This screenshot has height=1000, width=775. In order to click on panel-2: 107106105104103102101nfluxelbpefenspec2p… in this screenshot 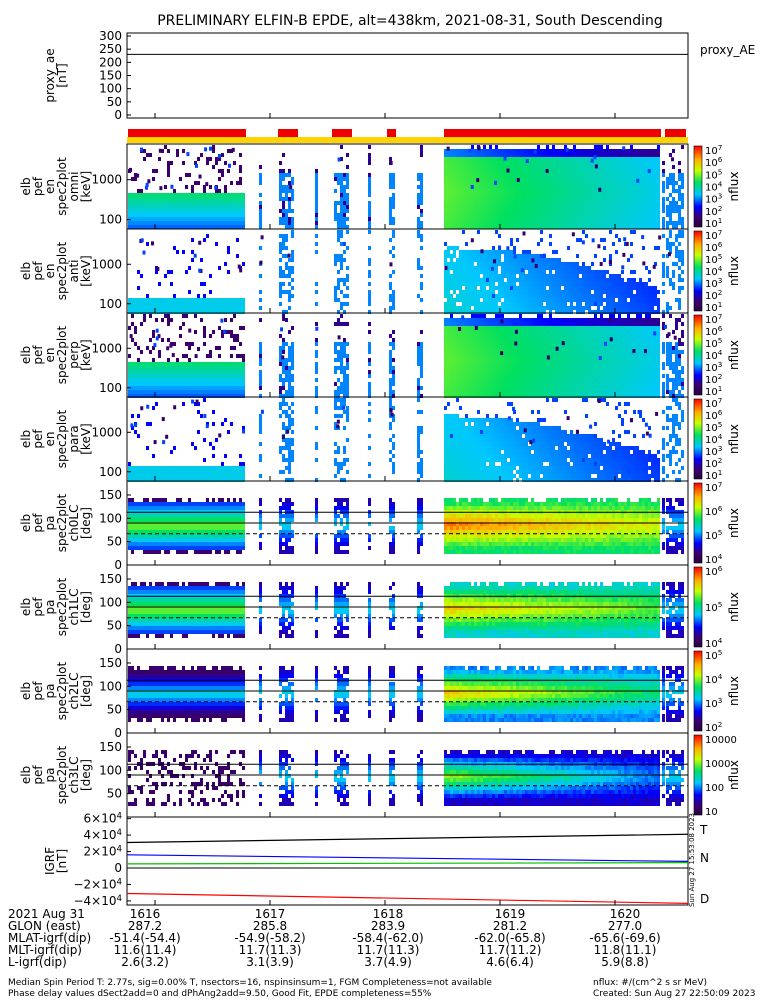, I will do `click(380, 271)`.